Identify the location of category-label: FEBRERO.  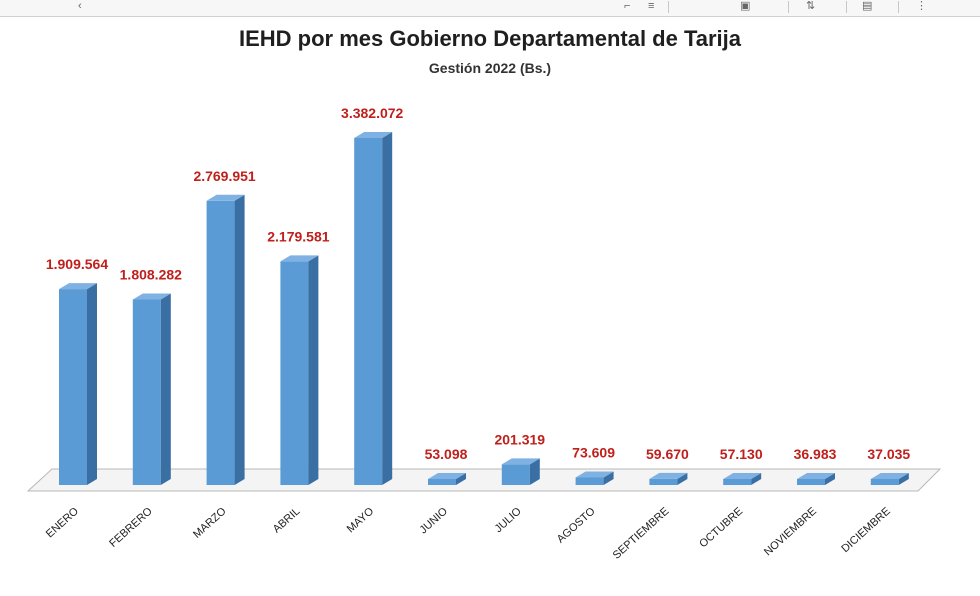
(131, 527).